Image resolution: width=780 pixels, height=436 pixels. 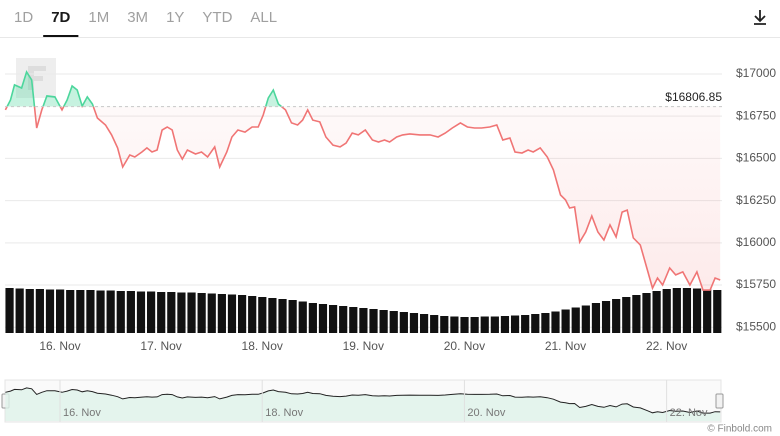 What do you see at coordinates (23, 17) in the screenshot?
I see `range-tab: 1D` at bounding box center [23, 17].